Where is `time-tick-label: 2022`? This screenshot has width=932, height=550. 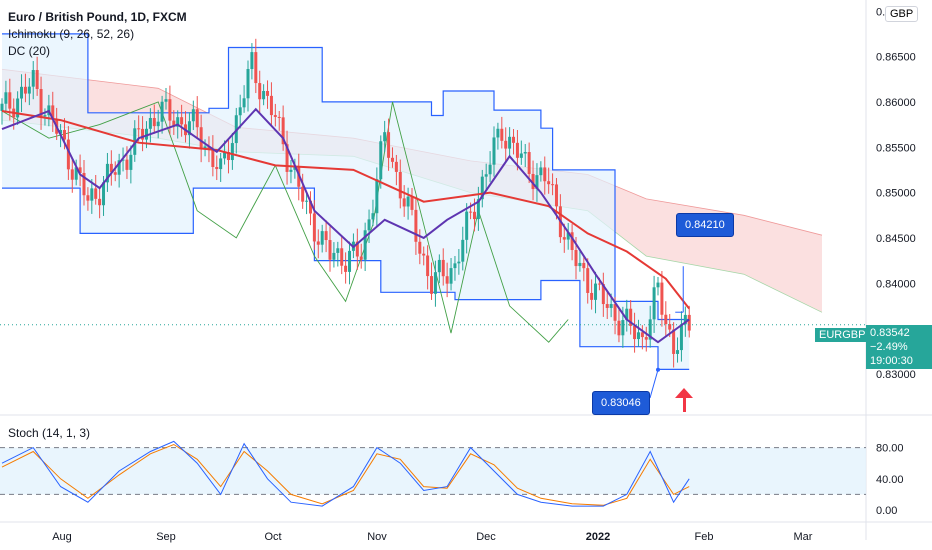
time-tick-label: 2022 is located at coordinates (598, 537).